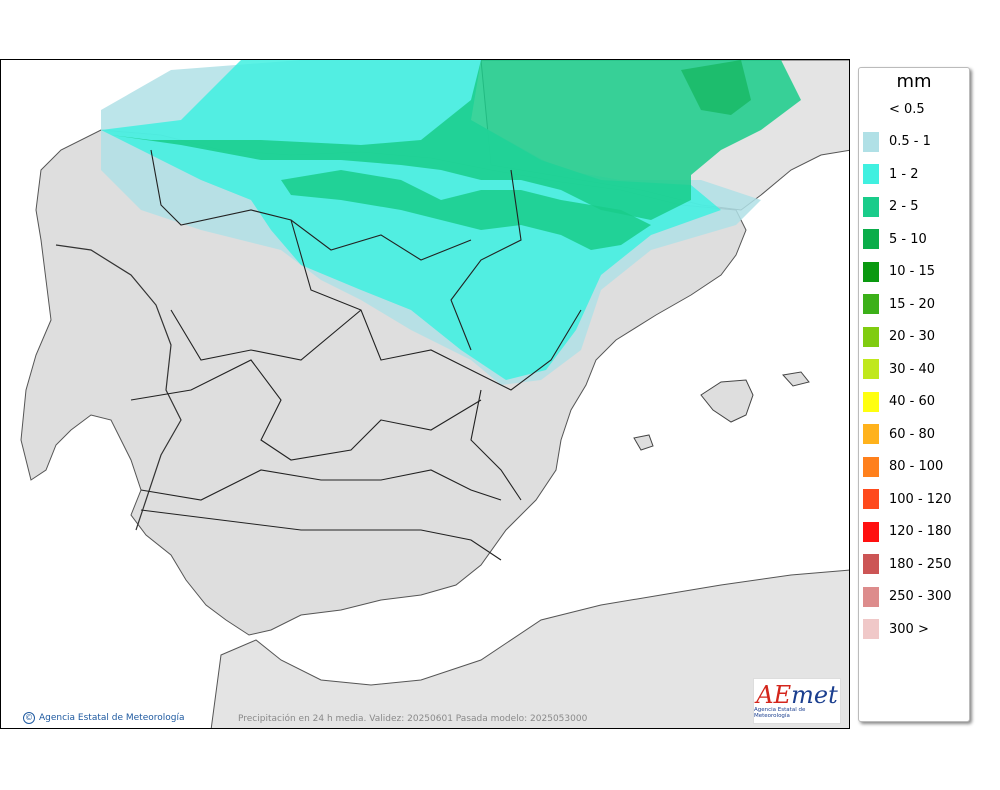 This screenshot has height=790, width=1000. What do you see at coordinates (912, 401) in the screenshot?
I see `legend-label: 40 - 60` at bounding box center [912, 401].